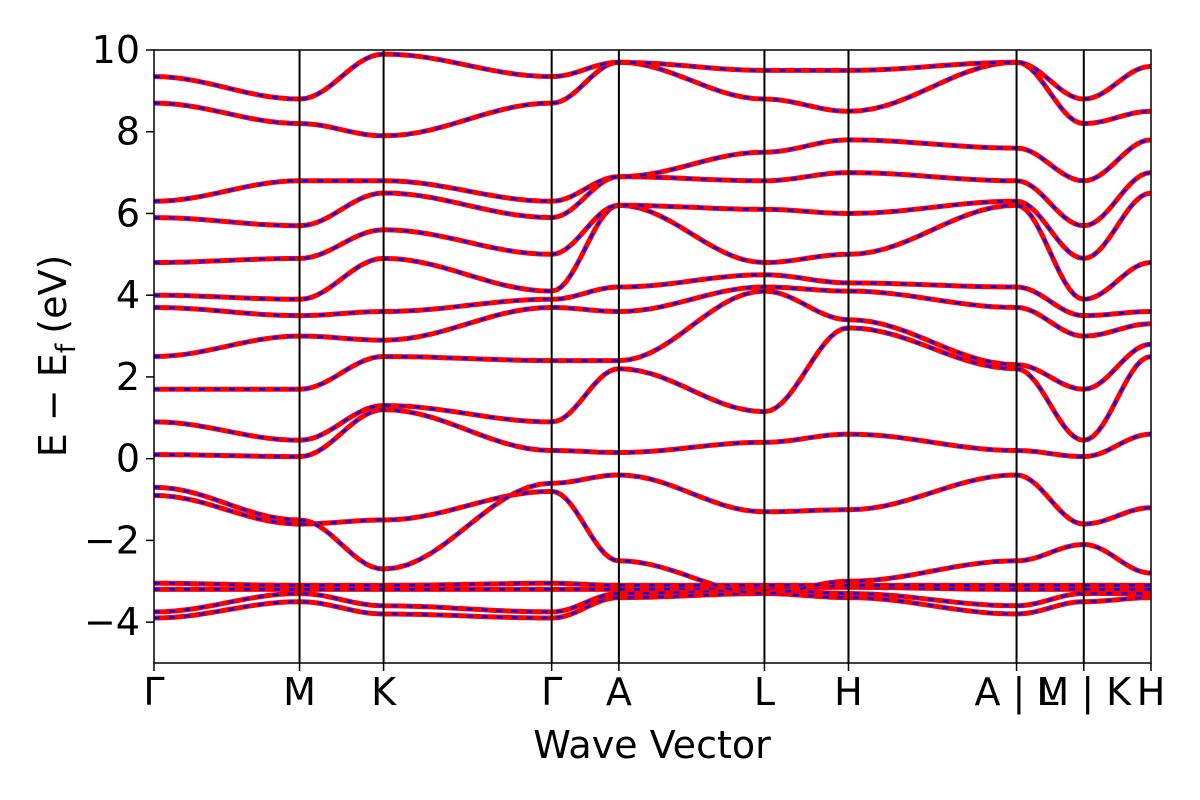 The width and height of the screenshot is (1200, 800). Describe the element at coordinates (112, 622) in the screenshot. I see `y-tick-label: −4` at that location.